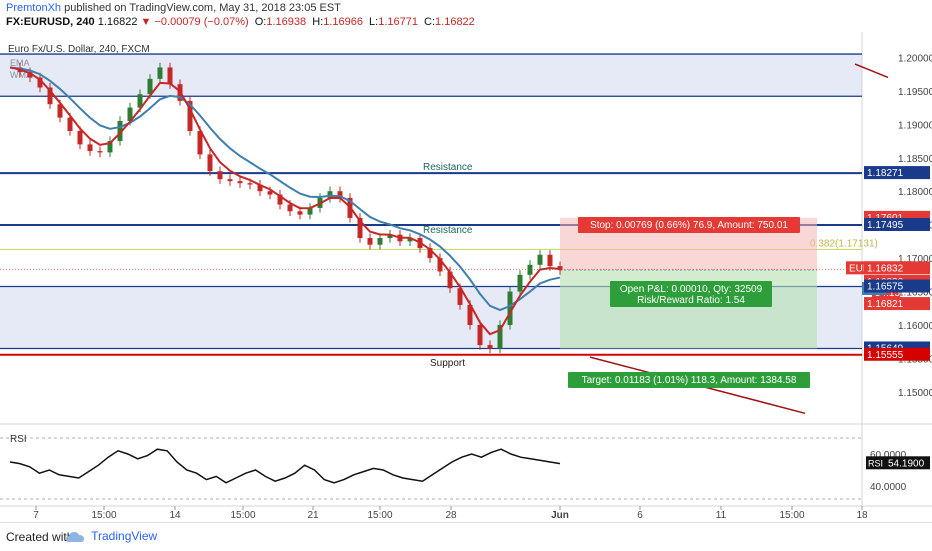 The image size is (932, 551). I want to click on price-change: −0.00079 (−0.07%), so click(201, 22).